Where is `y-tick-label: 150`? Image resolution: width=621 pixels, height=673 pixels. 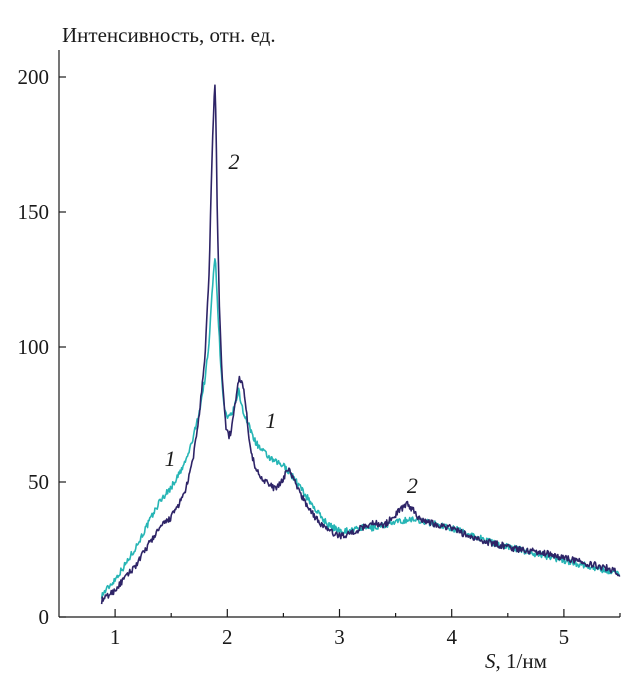 y-tick-label: 150 is located at coordinates (34, 212).